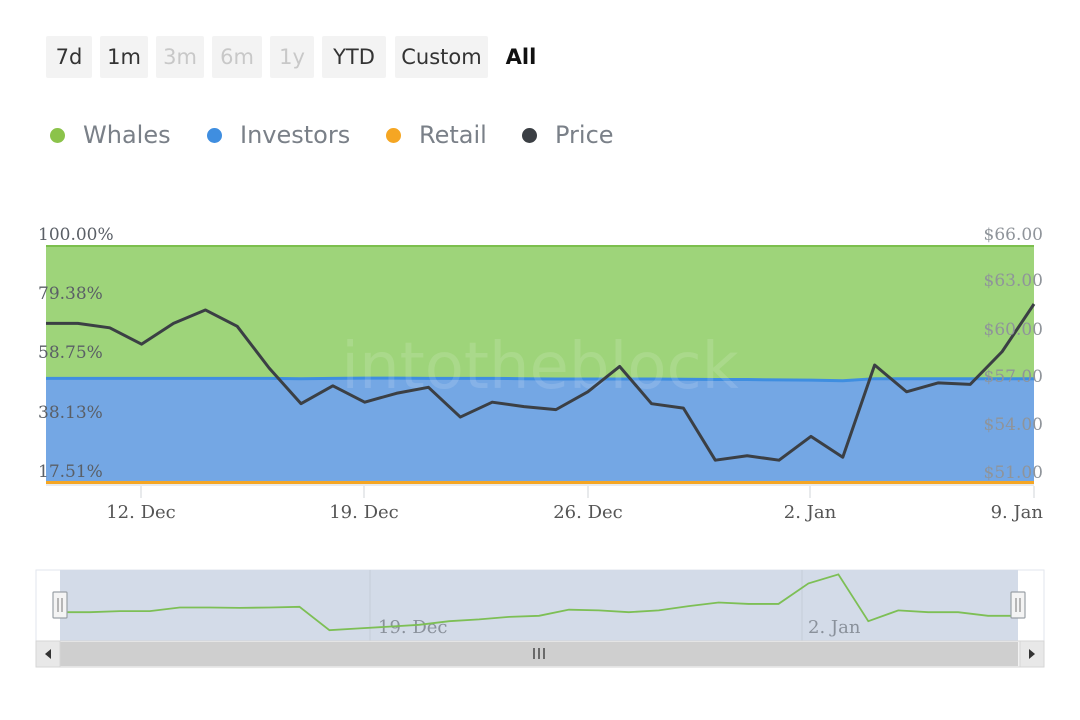 Image resolution: width=1080 pixels, height=720 pixels. Describe the element at coordinates (453, 135) in the screenshot. I see `legend-label-retail: Retail` at that location.